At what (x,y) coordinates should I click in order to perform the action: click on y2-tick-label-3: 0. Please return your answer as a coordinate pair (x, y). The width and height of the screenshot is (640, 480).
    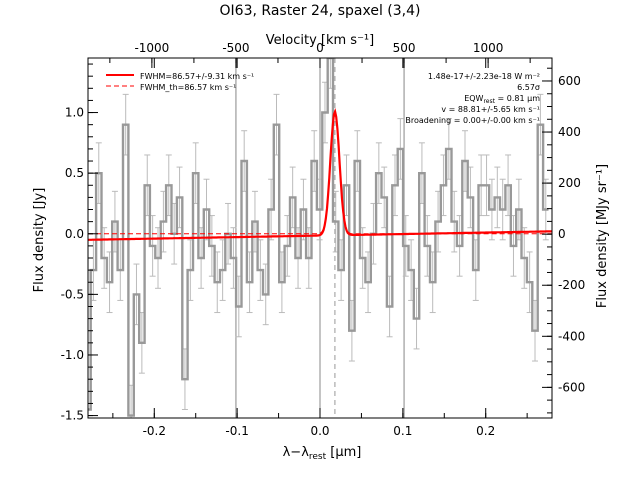
    Looking at the image, I should click on (562, 234).